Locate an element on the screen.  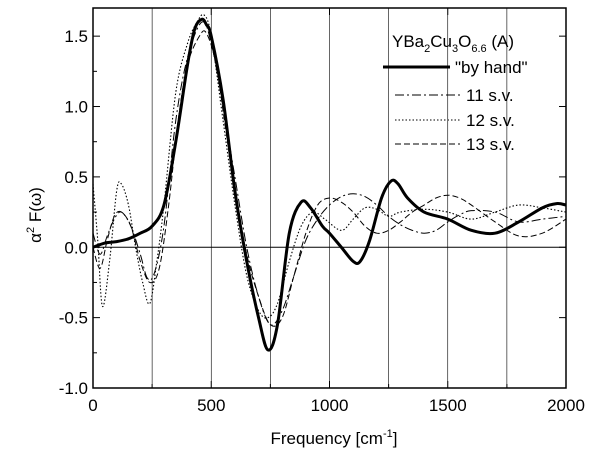
legend-label-13sv: 13 s.v. is located at coordinates (490, 144).